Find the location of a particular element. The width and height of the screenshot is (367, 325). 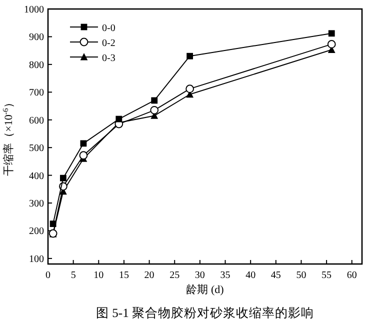

x-tick-label: 5 is located at coordinates (73, 275).